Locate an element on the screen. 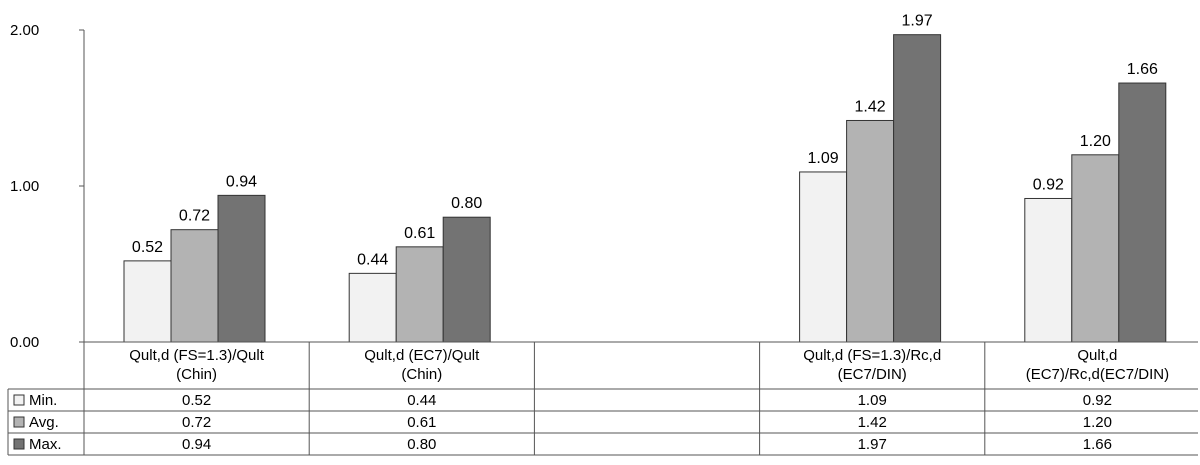 The image size is (1200, 465). table-cell: 0.80 is located at coordinates (421, 444).